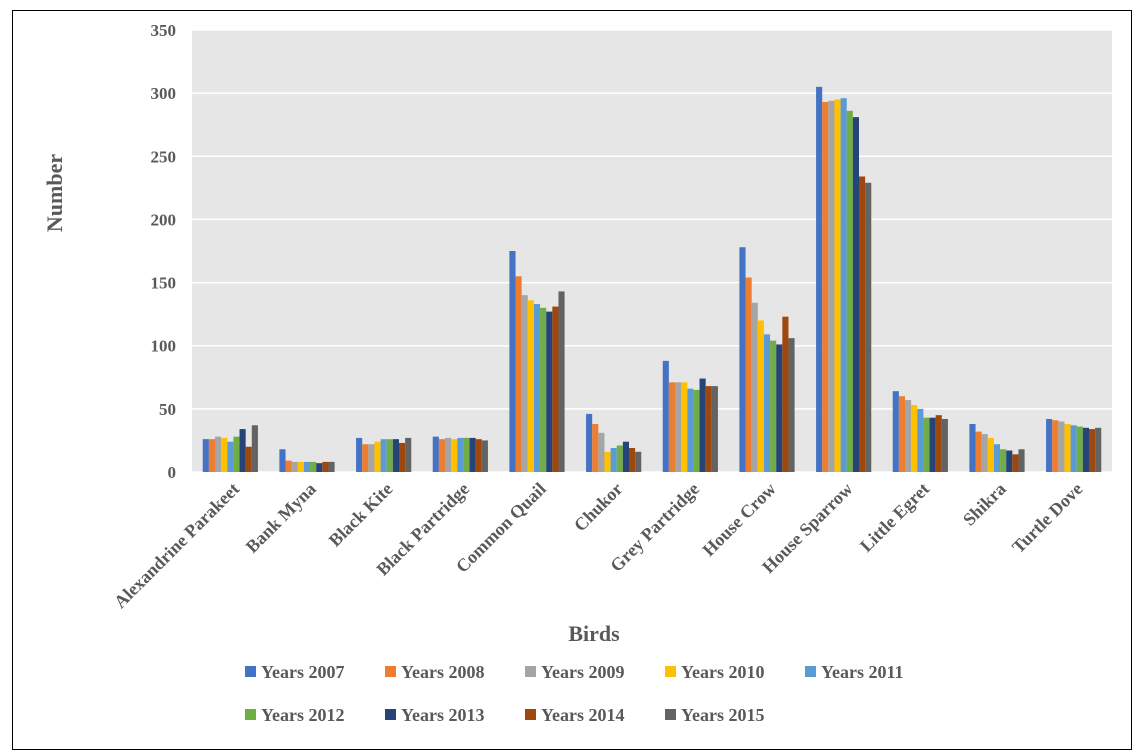  Describe the element at coordinates (443, 715) in the screenshot. I see `legend-label: Years 2013` at that location.